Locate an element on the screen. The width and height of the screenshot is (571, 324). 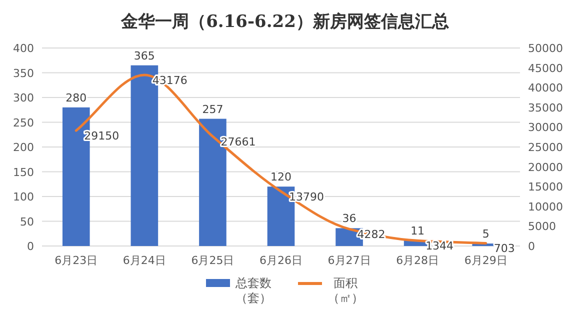
x-tick-label: 6月24日 is located at coordinates (144, 260).